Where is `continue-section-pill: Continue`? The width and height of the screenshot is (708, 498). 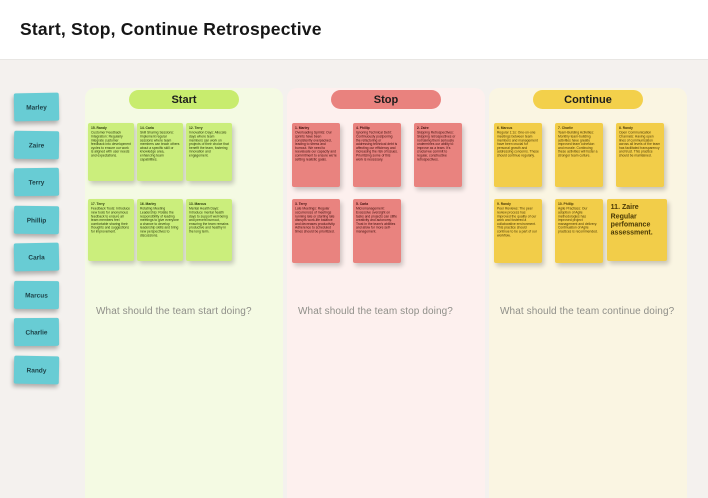
continue-section-pill: Continue is located at coordinates (588, 99).